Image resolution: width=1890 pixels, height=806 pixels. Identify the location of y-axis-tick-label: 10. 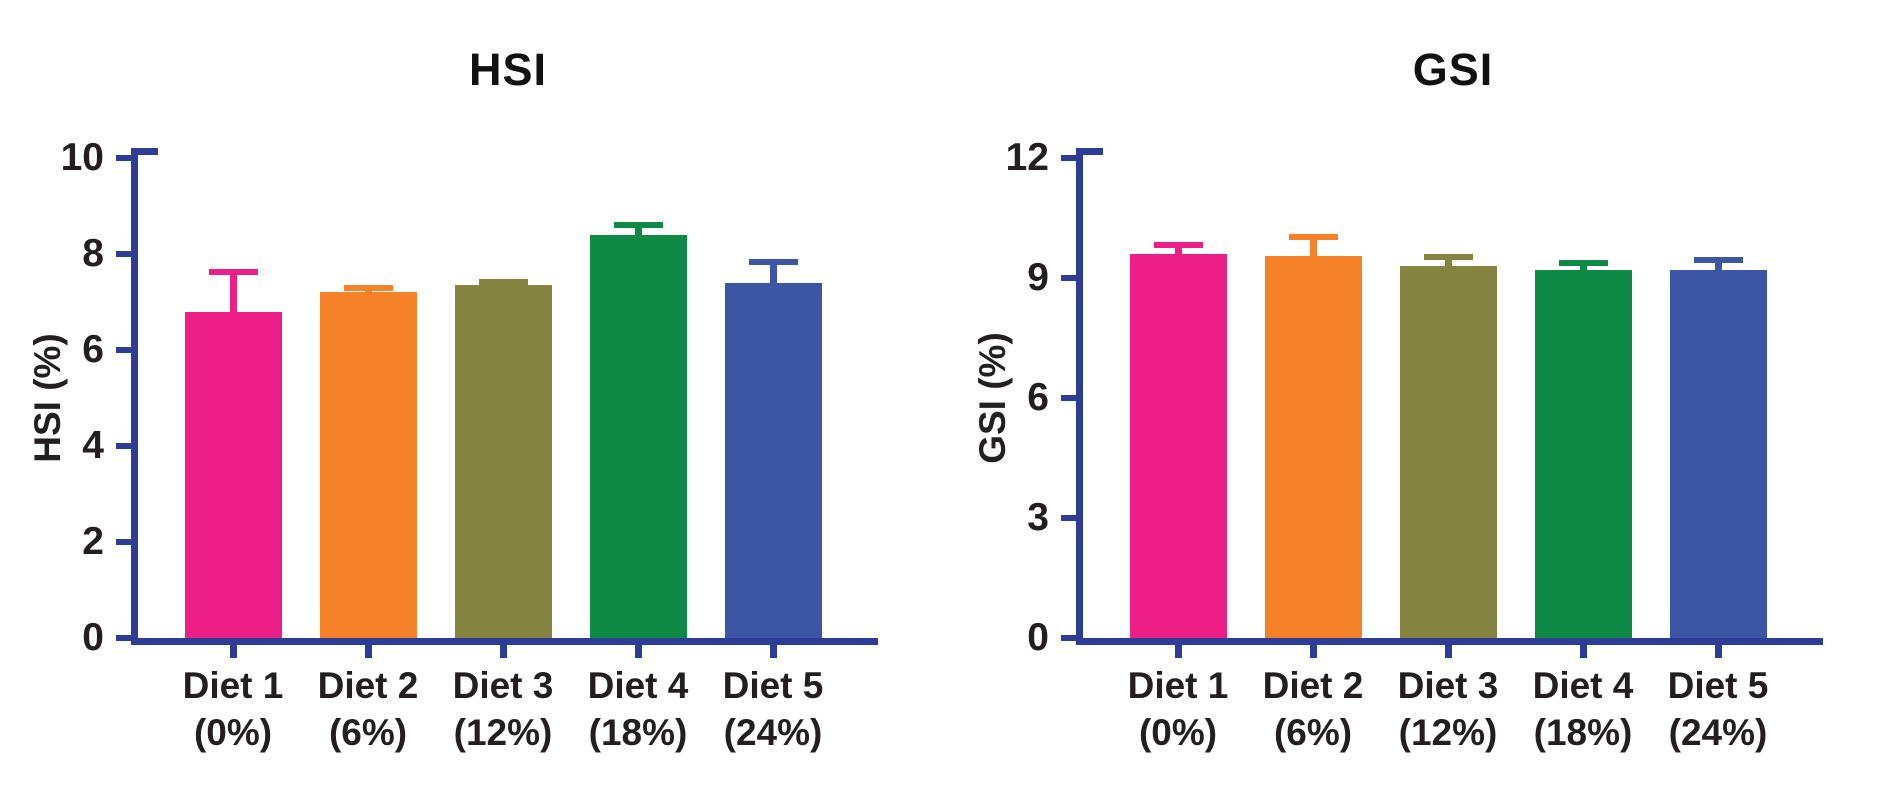
(82, 157).